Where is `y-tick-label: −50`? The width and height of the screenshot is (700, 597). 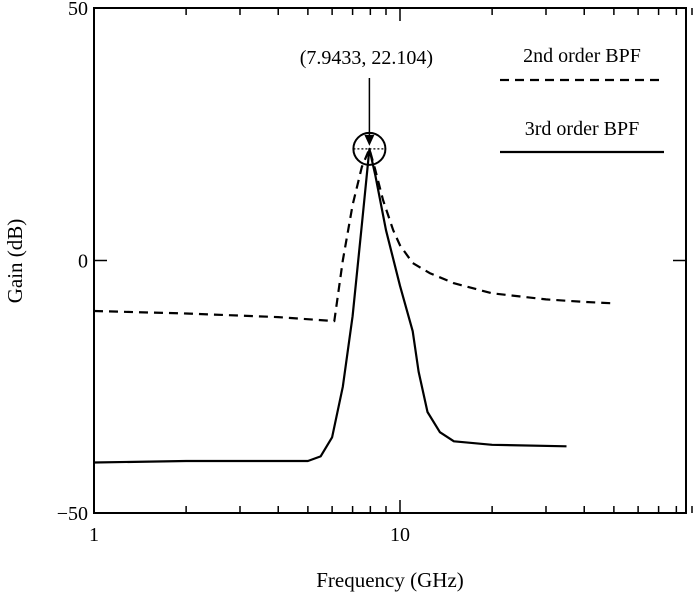 y-tick-label: −50 is located at coordinates (72, 514).